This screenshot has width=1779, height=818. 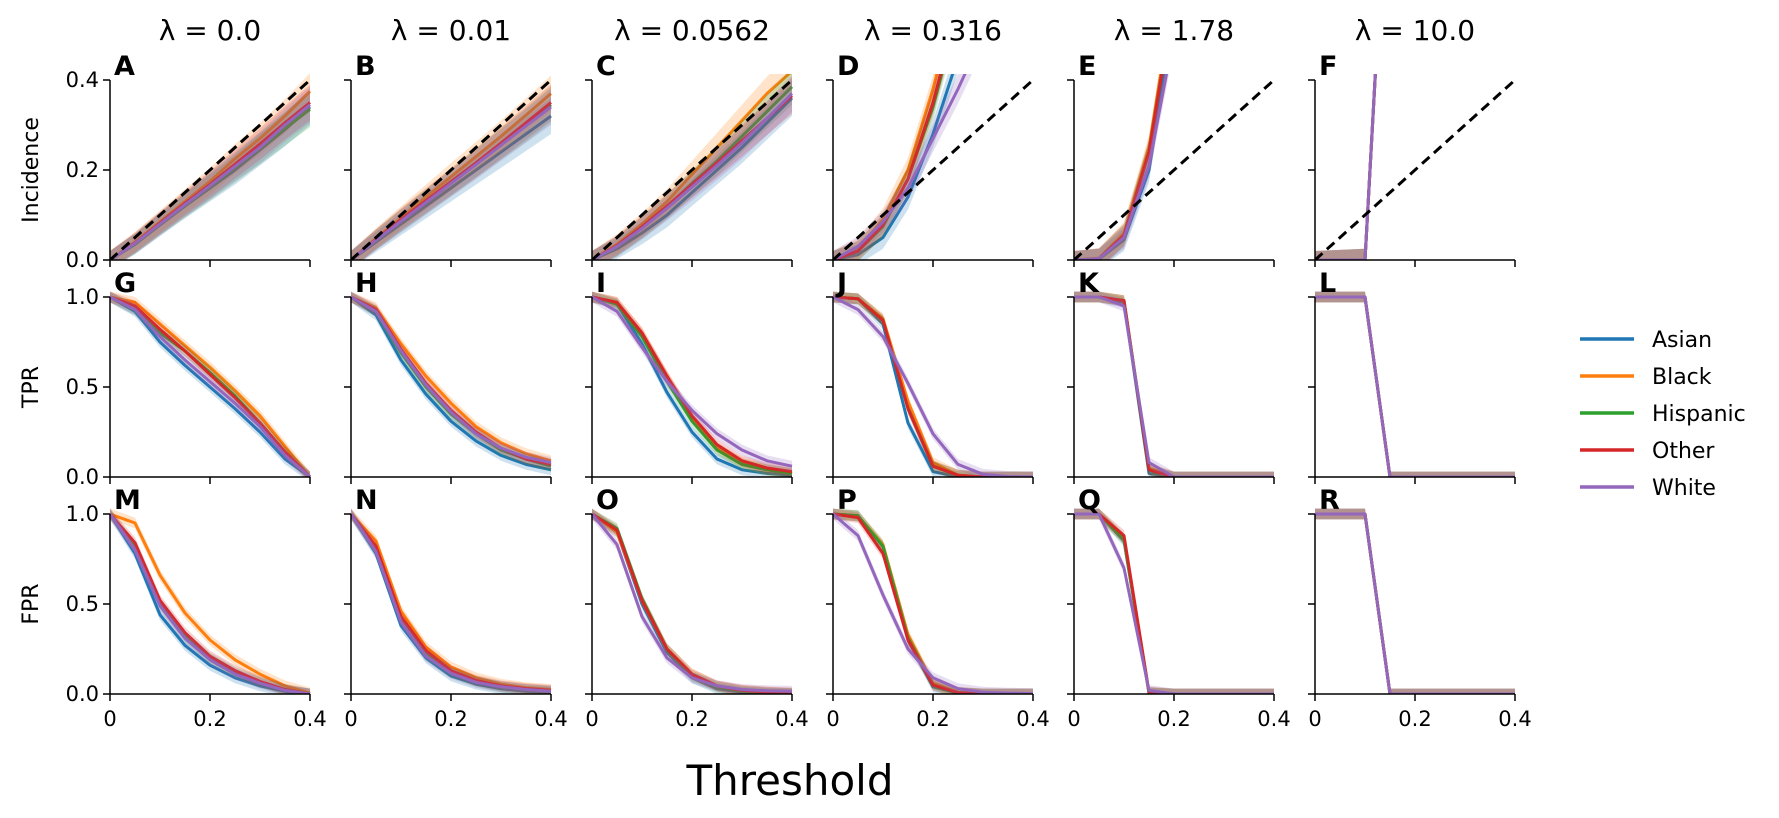 I want to click on panel-p: 0 0.2 0.4 P, so click(x=938, y=608).